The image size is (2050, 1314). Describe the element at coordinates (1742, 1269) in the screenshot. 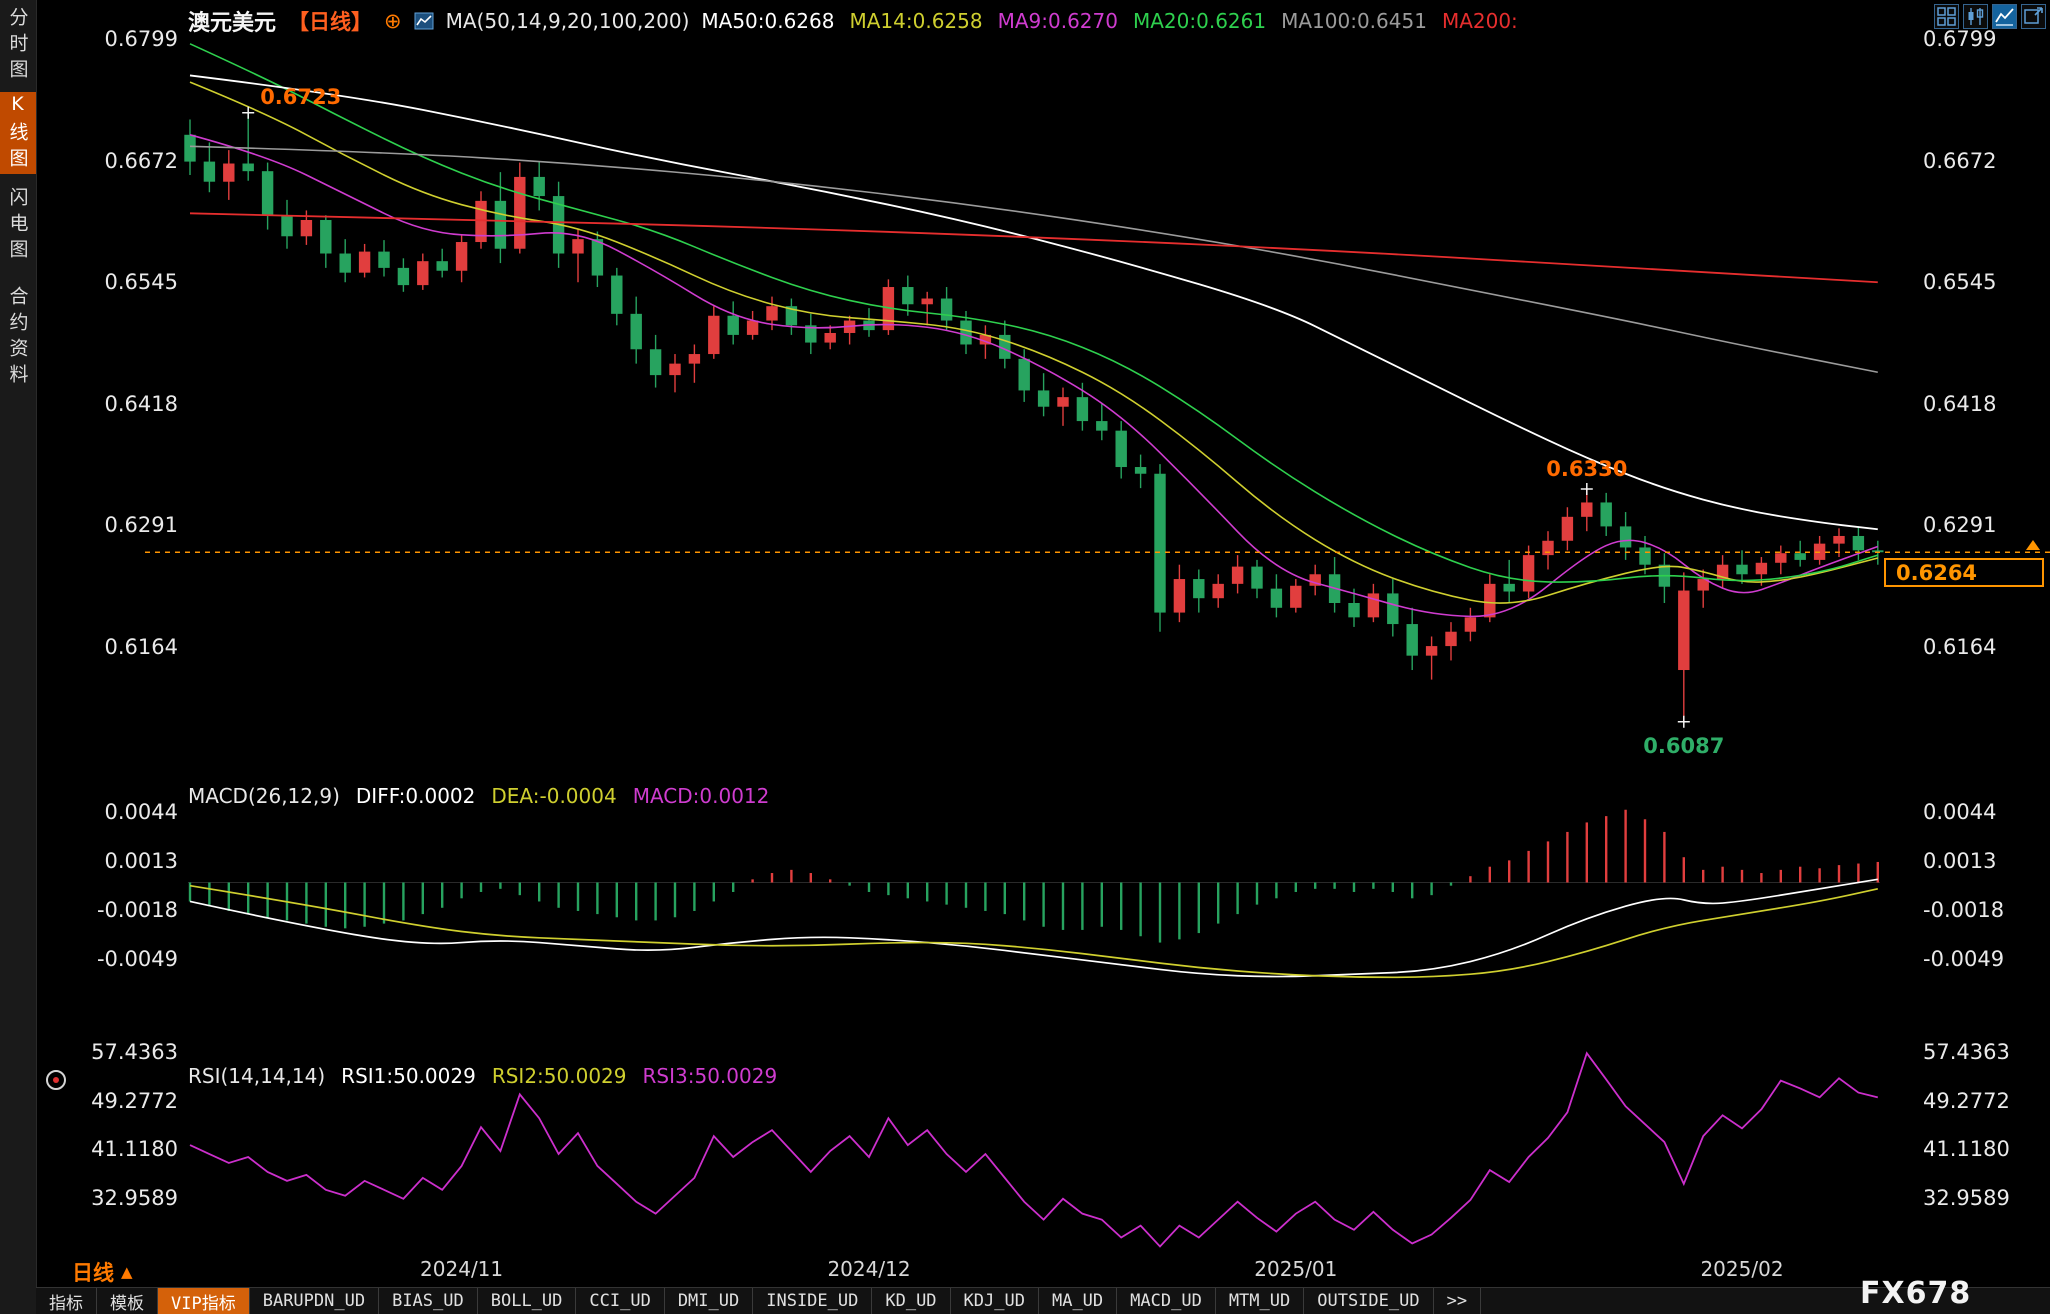

I see `x-axis-date-label: 2025/02` at that location.